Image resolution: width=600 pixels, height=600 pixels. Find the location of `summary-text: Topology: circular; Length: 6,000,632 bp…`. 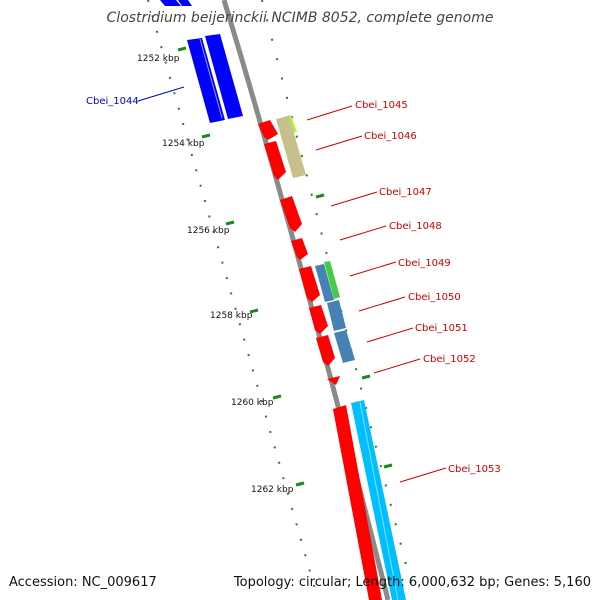

summary-text: Topology: circular; Length: 6,000,632 bp… is located at coordinates (412, 582).